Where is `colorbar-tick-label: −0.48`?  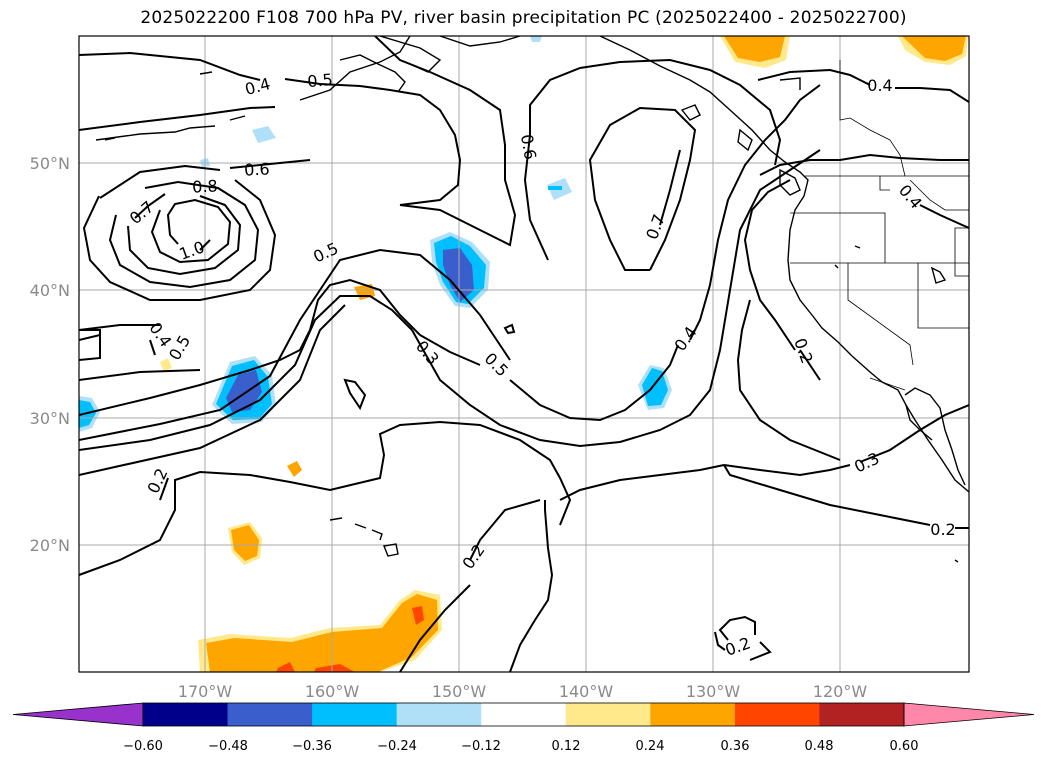
colorbar-tick-label: −0.48 is located at coordinates (228, 746).